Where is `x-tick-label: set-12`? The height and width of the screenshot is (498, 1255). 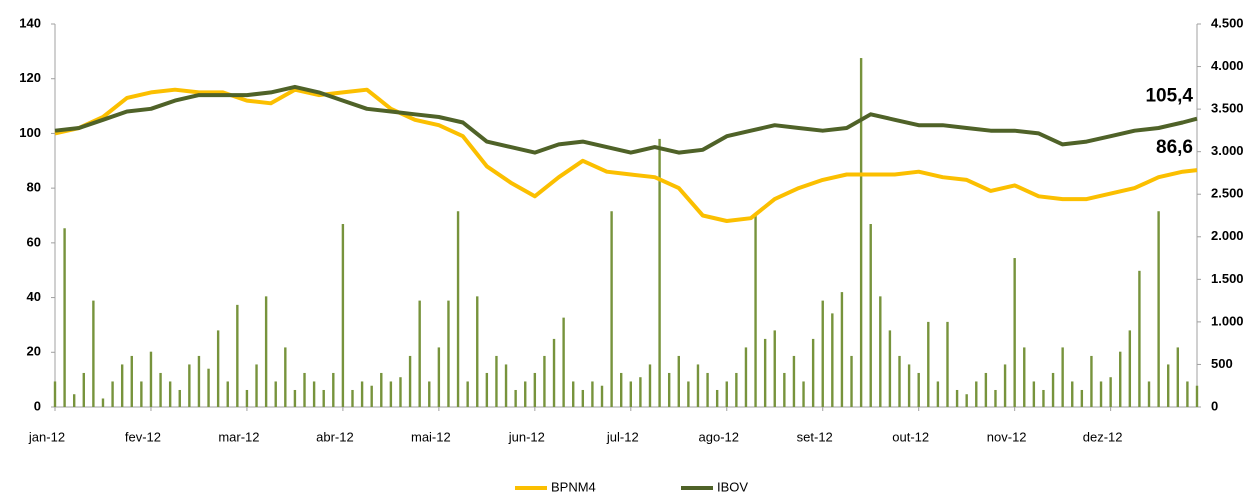 x-tick-label: set-12 is located at coordinates (815, 436).